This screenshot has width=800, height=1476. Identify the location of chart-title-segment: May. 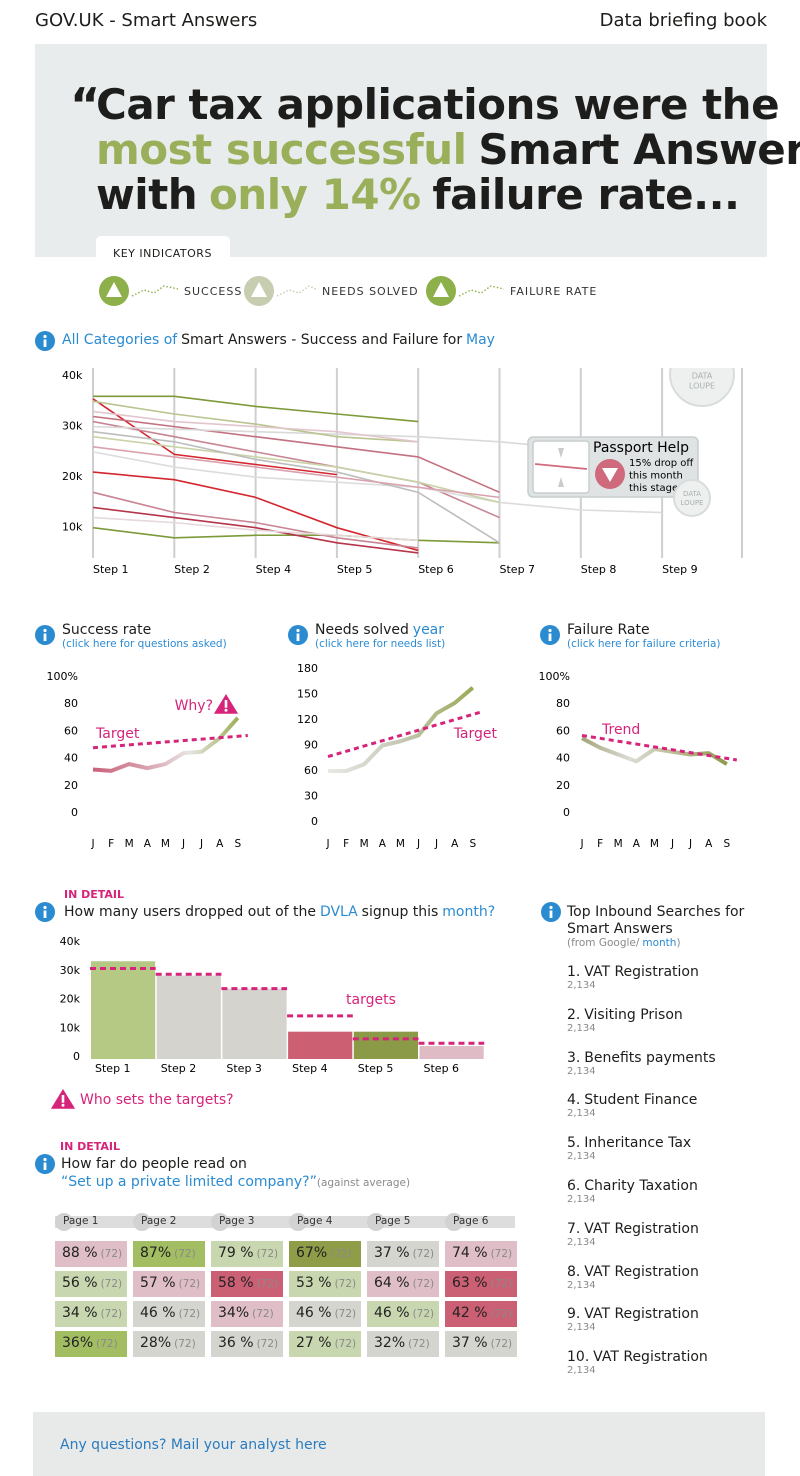
(480, 340).